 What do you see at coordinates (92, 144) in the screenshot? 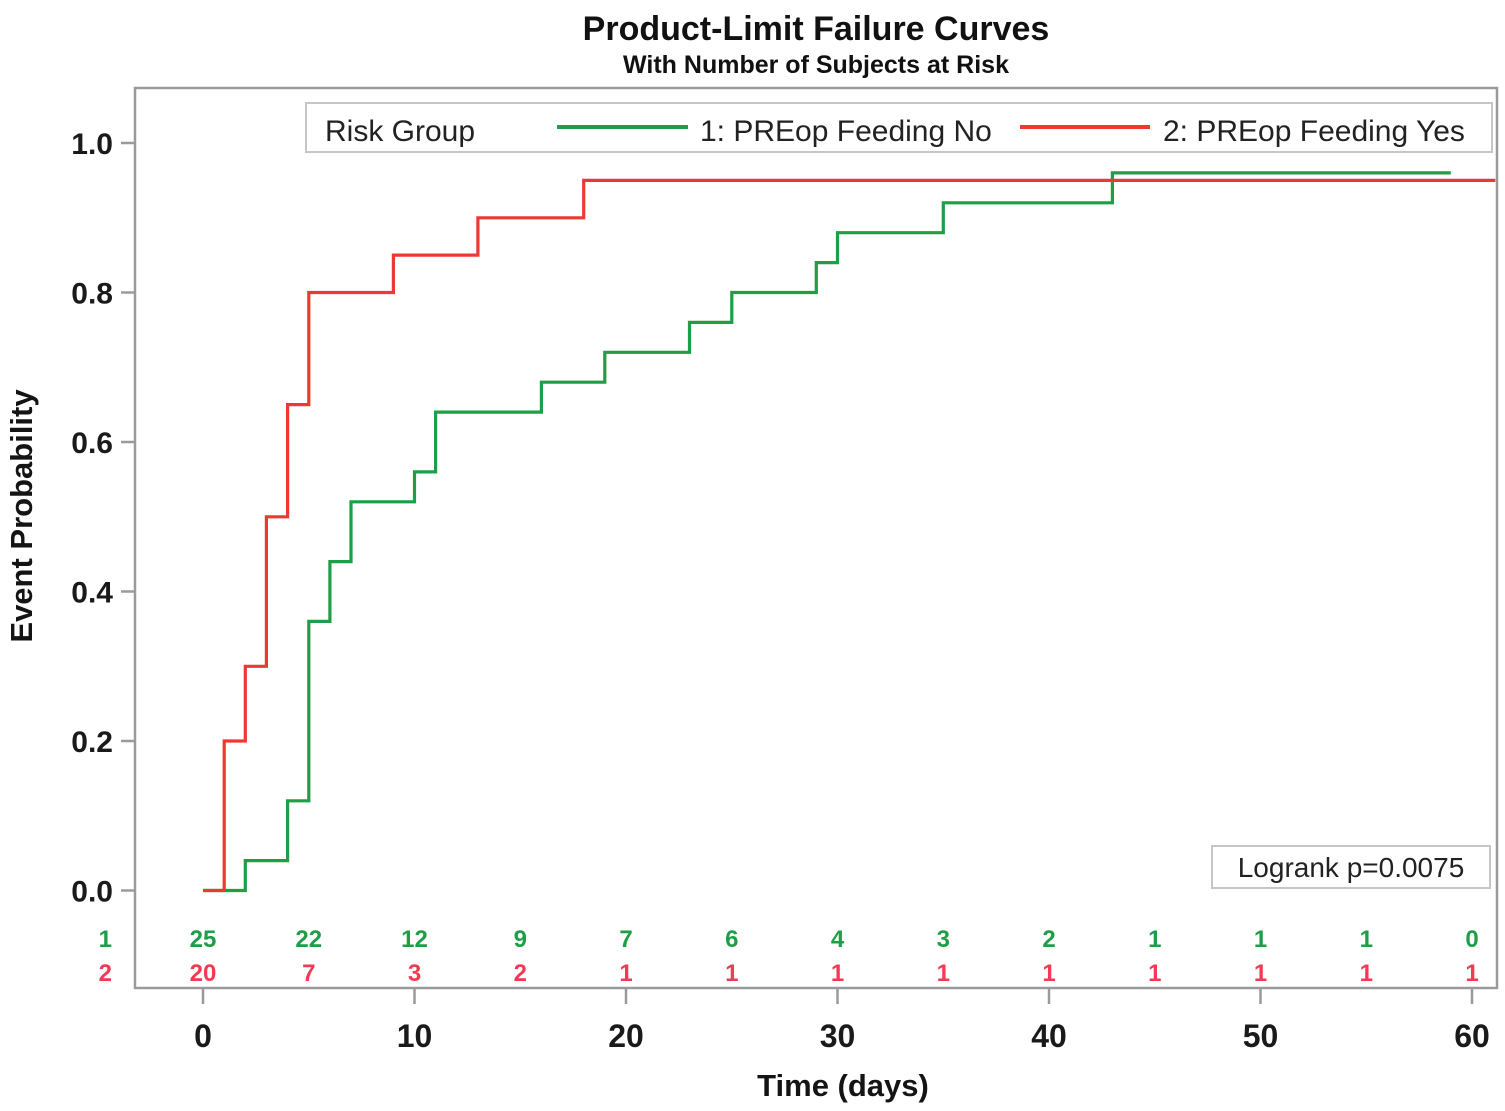
I see `y-tick-label: 1.0` at bounding box center [92, 144].